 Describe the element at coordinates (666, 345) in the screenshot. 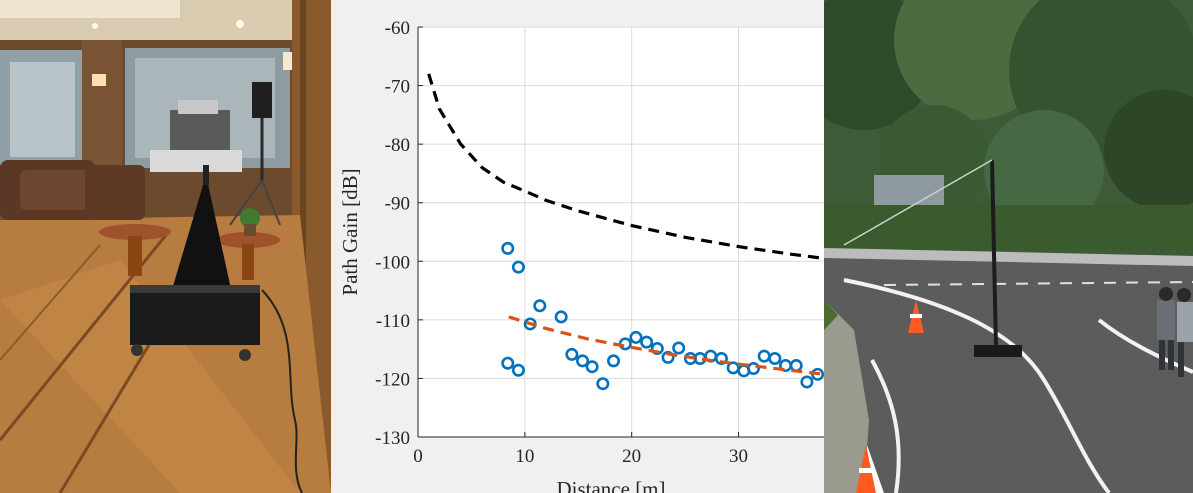

I see `fit-line` at that location.